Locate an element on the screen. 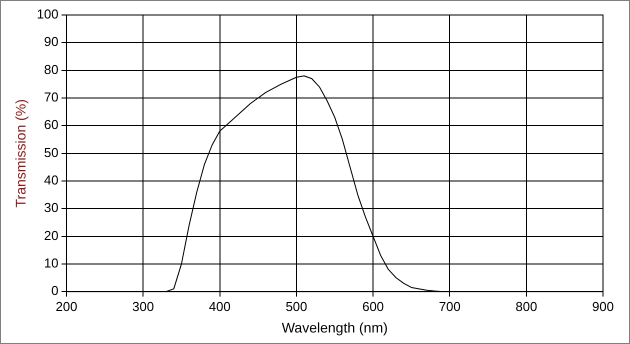  x-tick-label: 900 is located at coordinates (603, 306).